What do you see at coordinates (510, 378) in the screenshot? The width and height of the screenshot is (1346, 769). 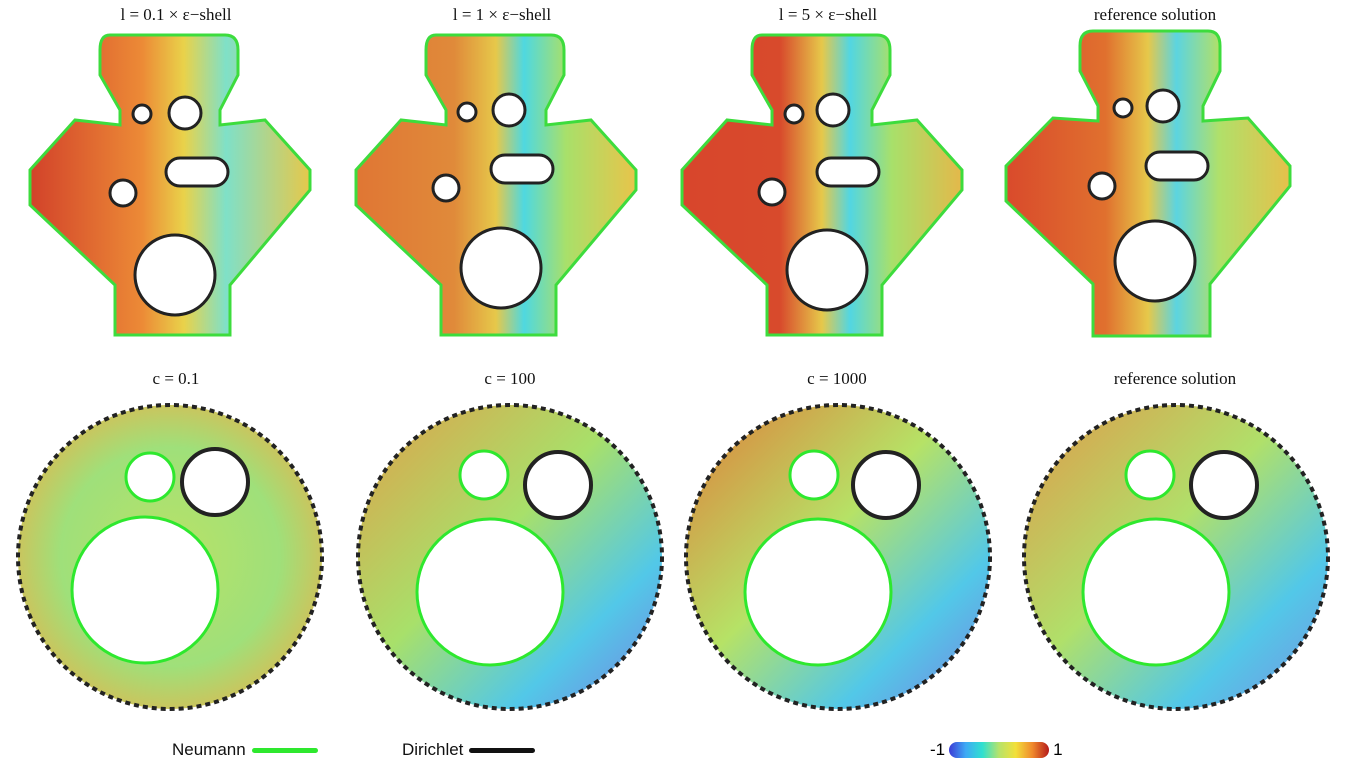 I see `title-bottom-2: c = 100` at bounding box center [510, 378].